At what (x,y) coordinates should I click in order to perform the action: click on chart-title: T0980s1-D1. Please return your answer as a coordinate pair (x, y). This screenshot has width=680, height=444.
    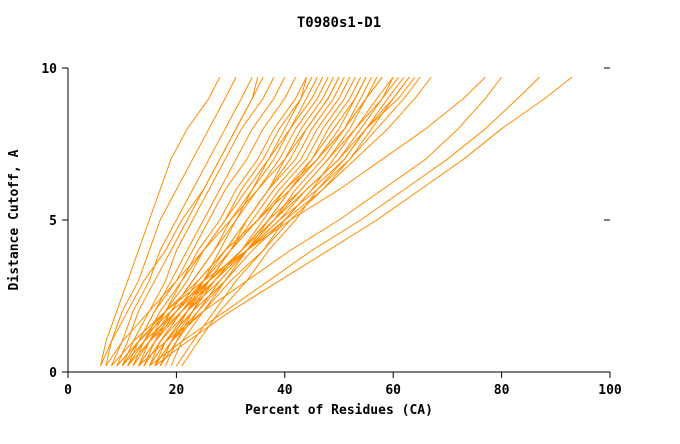
    Looking at the image, I should click on (339, 23).